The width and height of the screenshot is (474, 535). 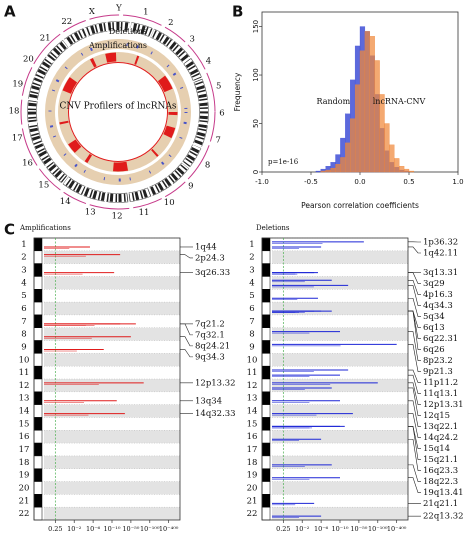 What do you see at coordinates (358, 529) in the screenshot?
I see `x-tick-label: 10⁻⁵⁰` at bounding box center [358, 529].